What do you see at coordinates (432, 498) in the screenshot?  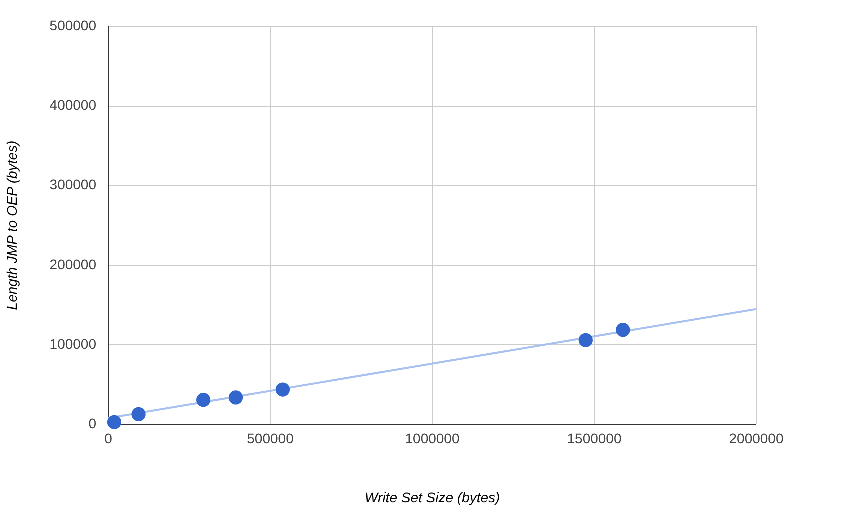 I see `x-axis-title: Write Set Size (bytes)` at bounding box center [432, 498].